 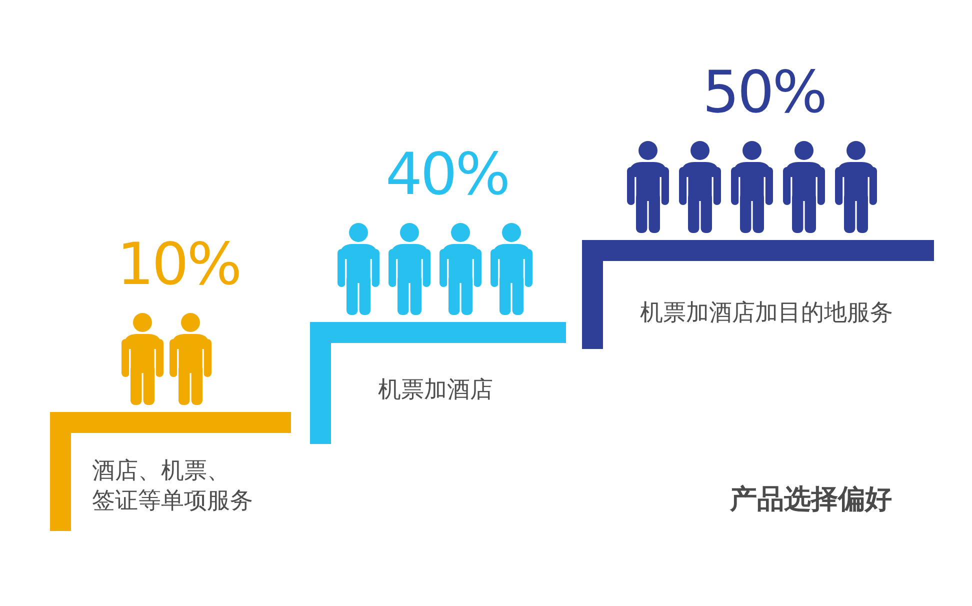 I want to click on data-label: 10%, so click(x=178, y=264).